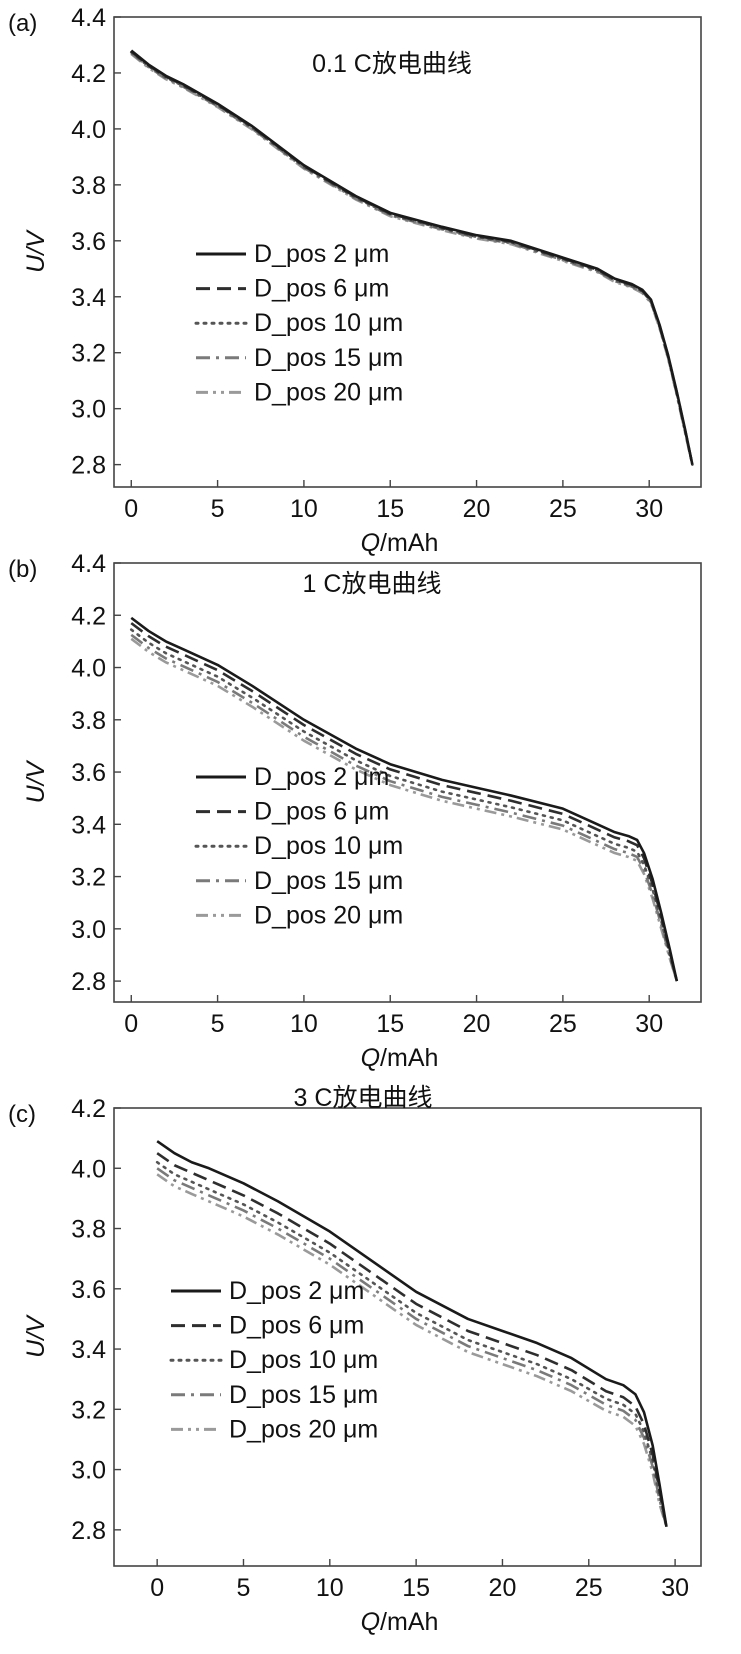  Describe the element at coordinates (363, 1098) in the screenshot. I see `chart-title: 3 C放电曲线` at that location.